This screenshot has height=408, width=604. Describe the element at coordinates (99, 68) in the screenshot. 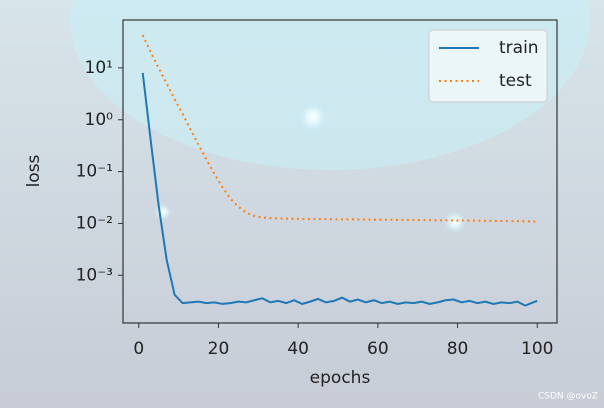

I see `y-tick-label: 10¹` at that location.